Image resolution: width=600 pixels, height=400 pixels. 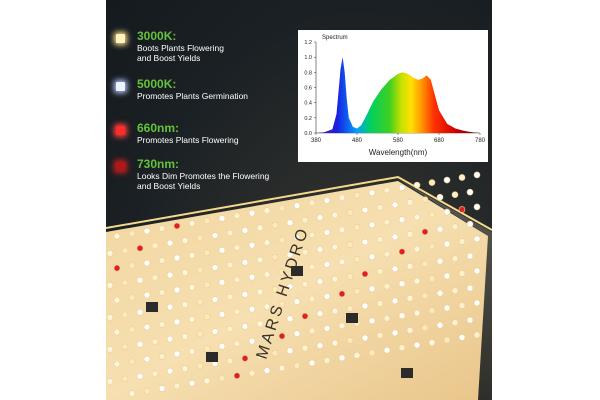 I want to click on light-type-label: 3000K:, so click(x=157, y=36).